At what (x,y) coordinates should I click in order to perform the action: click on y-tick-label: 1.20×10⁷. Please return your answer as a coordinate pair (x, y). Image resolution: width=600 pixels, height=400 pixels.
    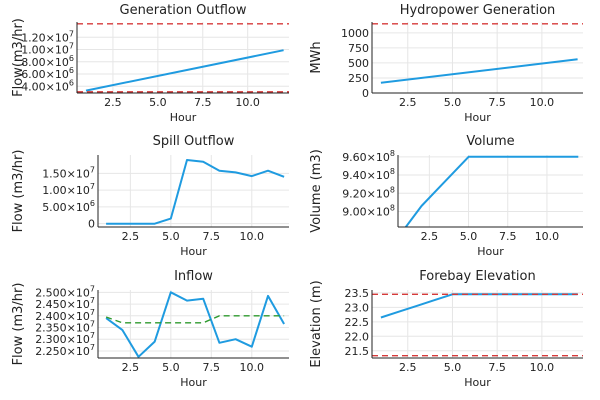
    Looking at the image, I should click on (47, 36).